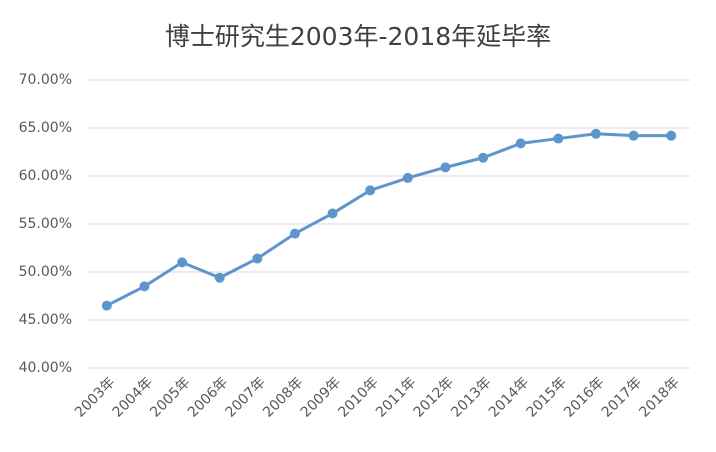  What do you see at coordinates (45, 176) in the screenshot?
I see `y-tick-label: 60.00%` at bounding box center [45, 176].